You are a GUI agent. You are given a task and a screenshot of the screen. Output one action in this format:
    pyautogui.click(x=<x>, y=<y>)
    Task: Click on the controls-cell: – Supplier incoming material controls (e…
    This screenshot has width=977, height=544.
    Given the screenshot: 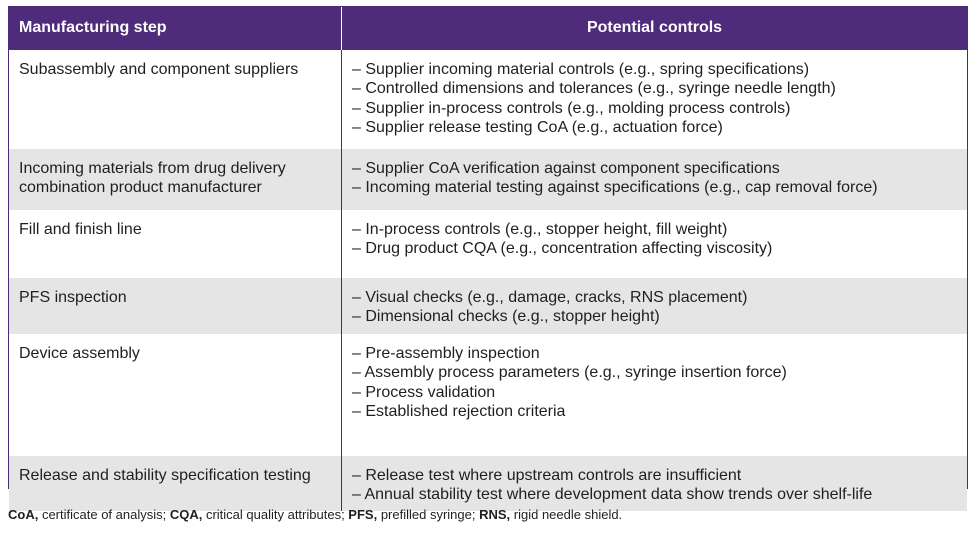 What is the action you would take?
    pyautogui.click(x=654, y=99)
    